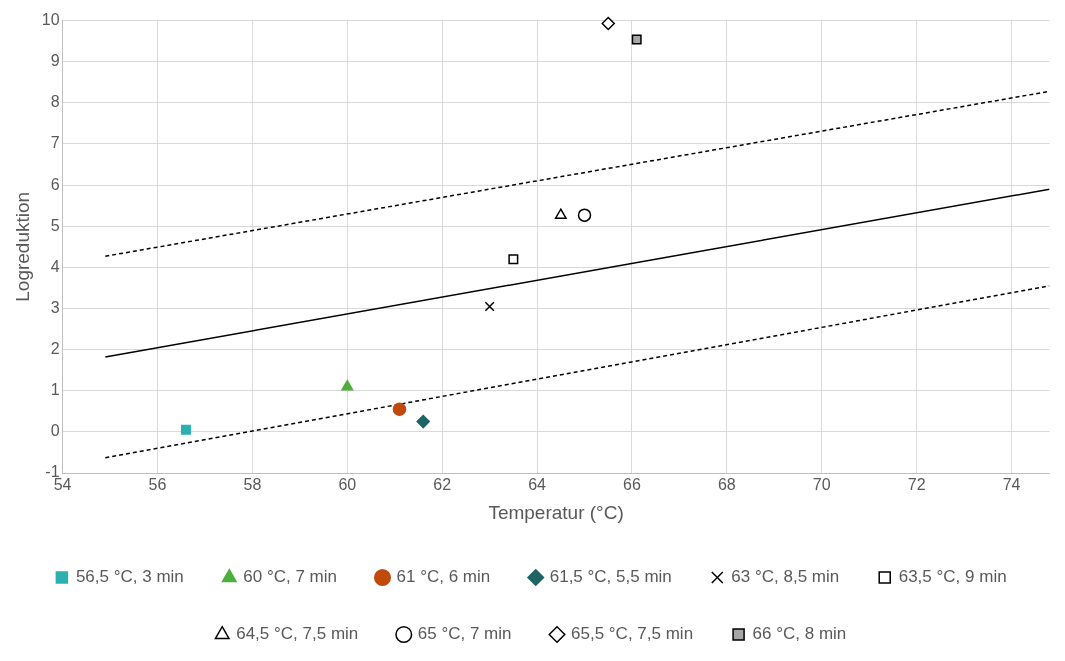 Image resolution: width=1065 pixels, height=661 pixels. I want to click on x-tick-label: 68, so click(726, 485).